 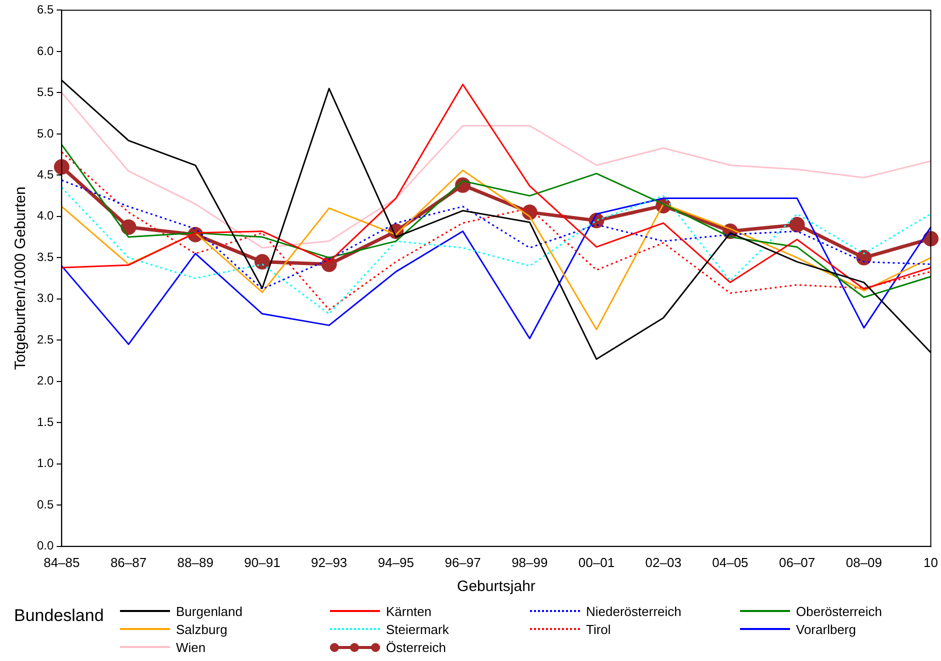 I want to click on y-axis-title: Totgeburten/1000 Geburten, so click(x=21, y=278).